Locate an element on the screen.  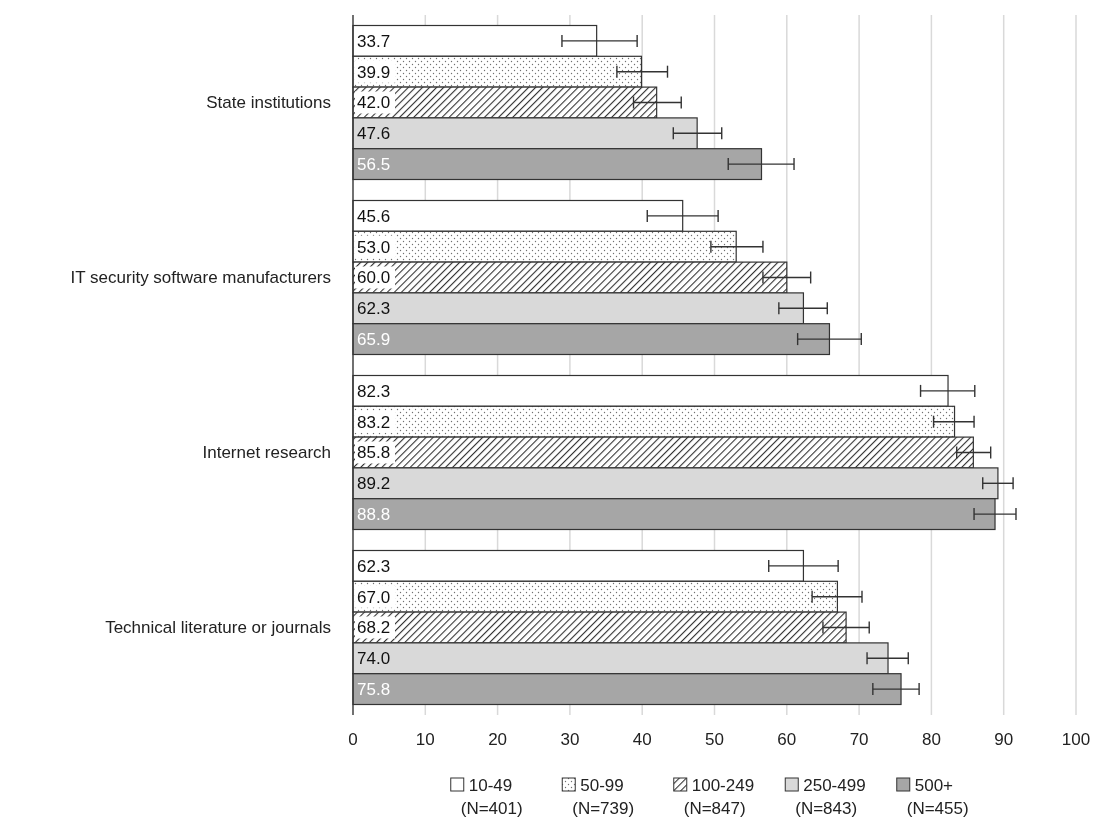
data-label: 74.0 is located at coordinates (374, 659).